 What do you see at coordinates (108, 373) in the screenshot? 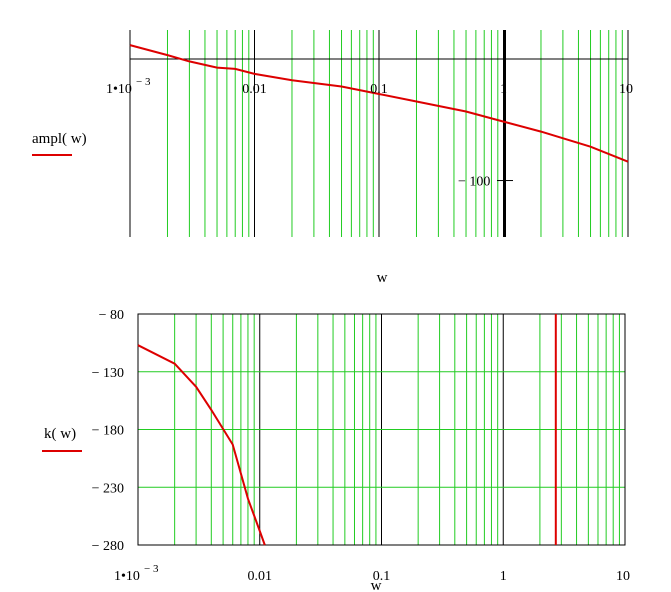
I see `y-tick-label: − 130` at bounding box center [108, 373].